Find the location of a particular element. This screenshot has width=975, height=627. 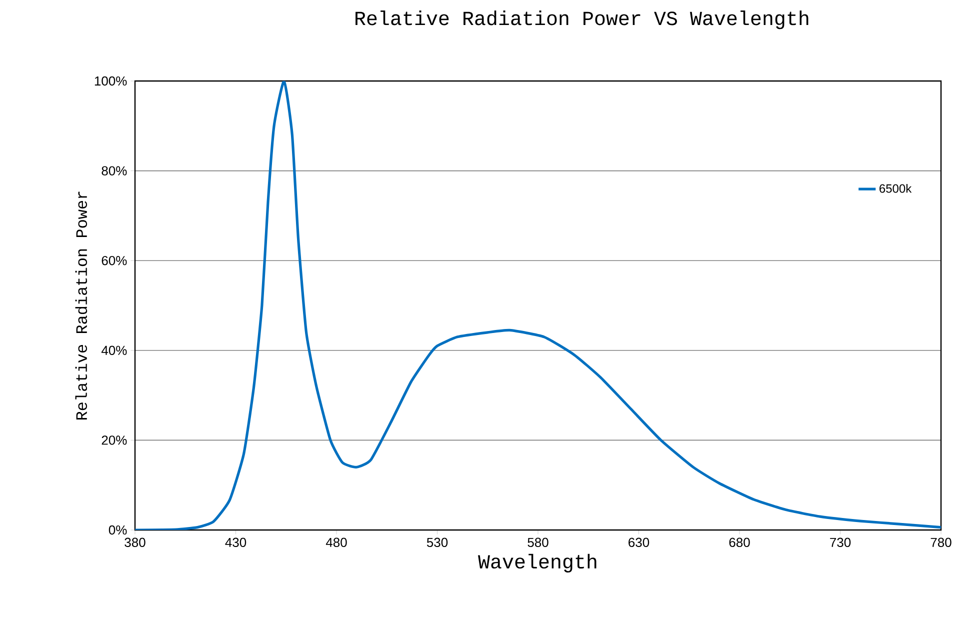

x-tick-label: 430 is located at coordinates (235, 543).